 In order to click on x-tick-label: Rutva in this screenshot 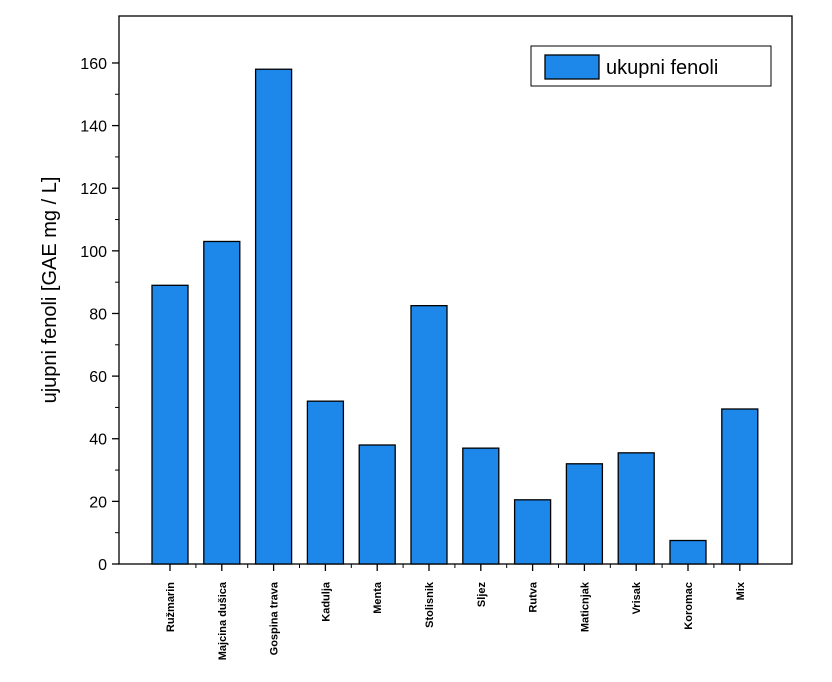, I will do `click(534, 596)`.